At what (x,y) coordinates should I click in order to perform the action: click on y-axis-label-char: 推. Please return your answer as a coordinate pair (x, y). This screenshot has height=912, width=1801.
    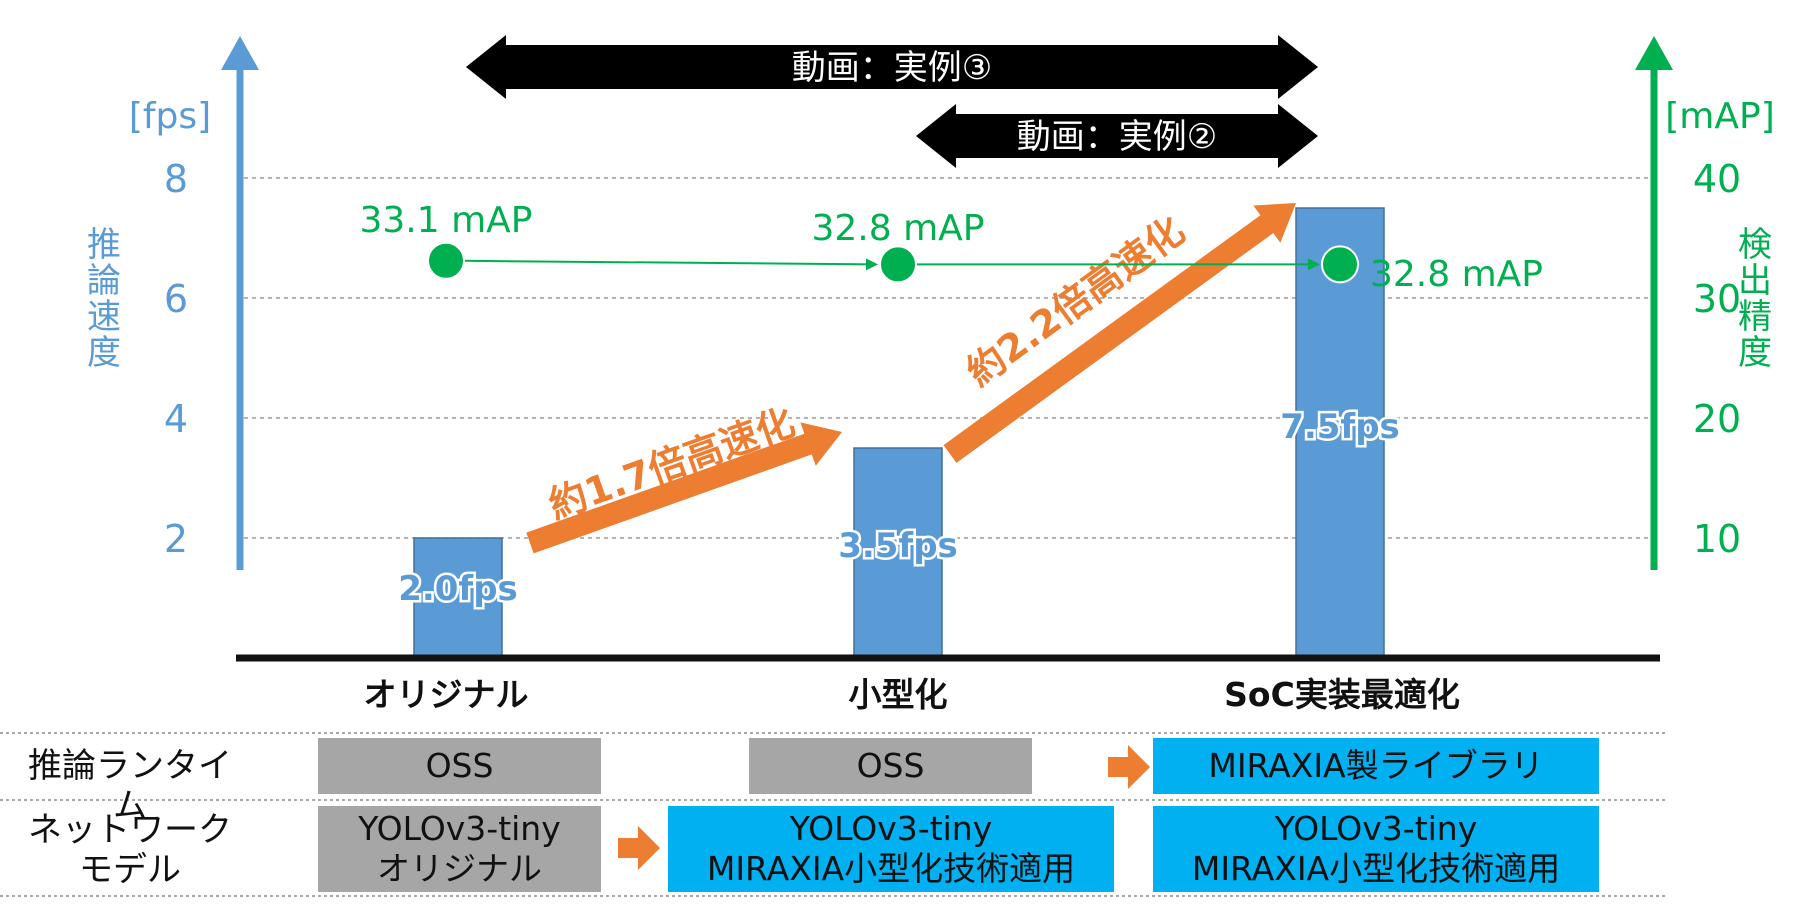
    Looking at the image, I should click on (104, 245).